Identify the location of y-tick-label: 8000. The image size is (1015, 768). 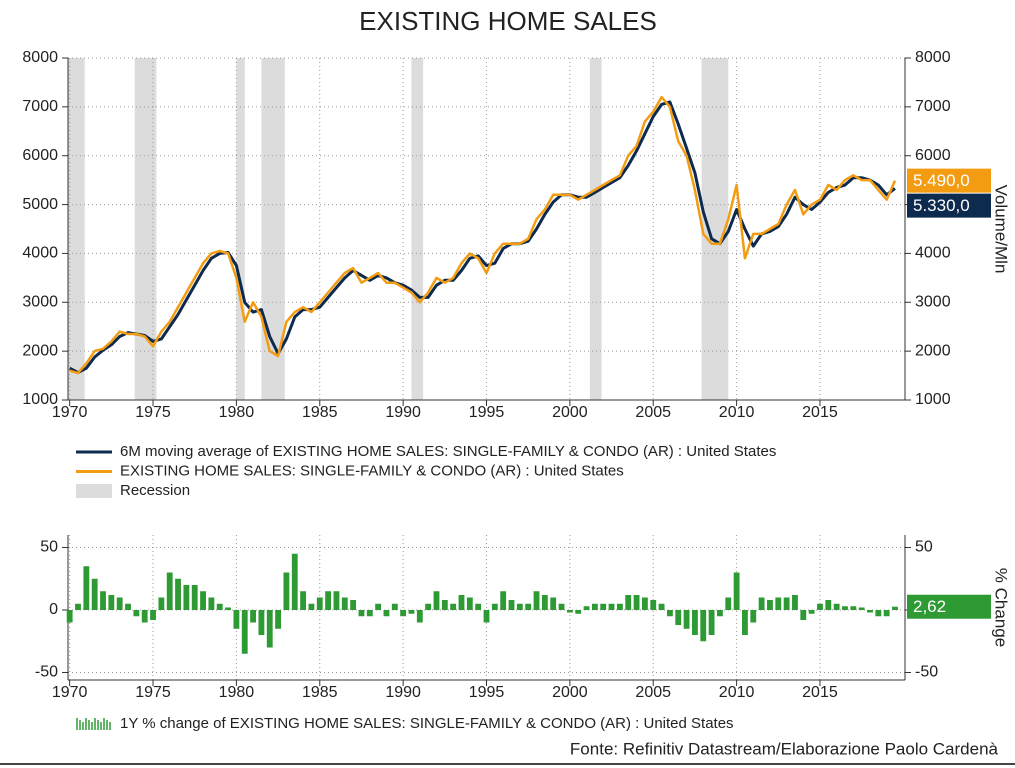
(40, 57).